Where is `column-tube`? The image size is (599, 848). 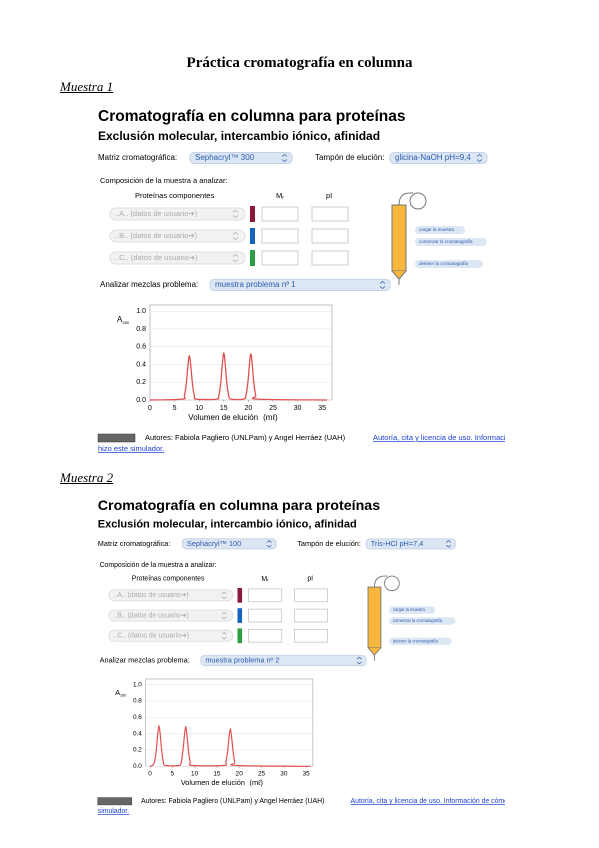
column-tube is located at coordinates (405, 199).